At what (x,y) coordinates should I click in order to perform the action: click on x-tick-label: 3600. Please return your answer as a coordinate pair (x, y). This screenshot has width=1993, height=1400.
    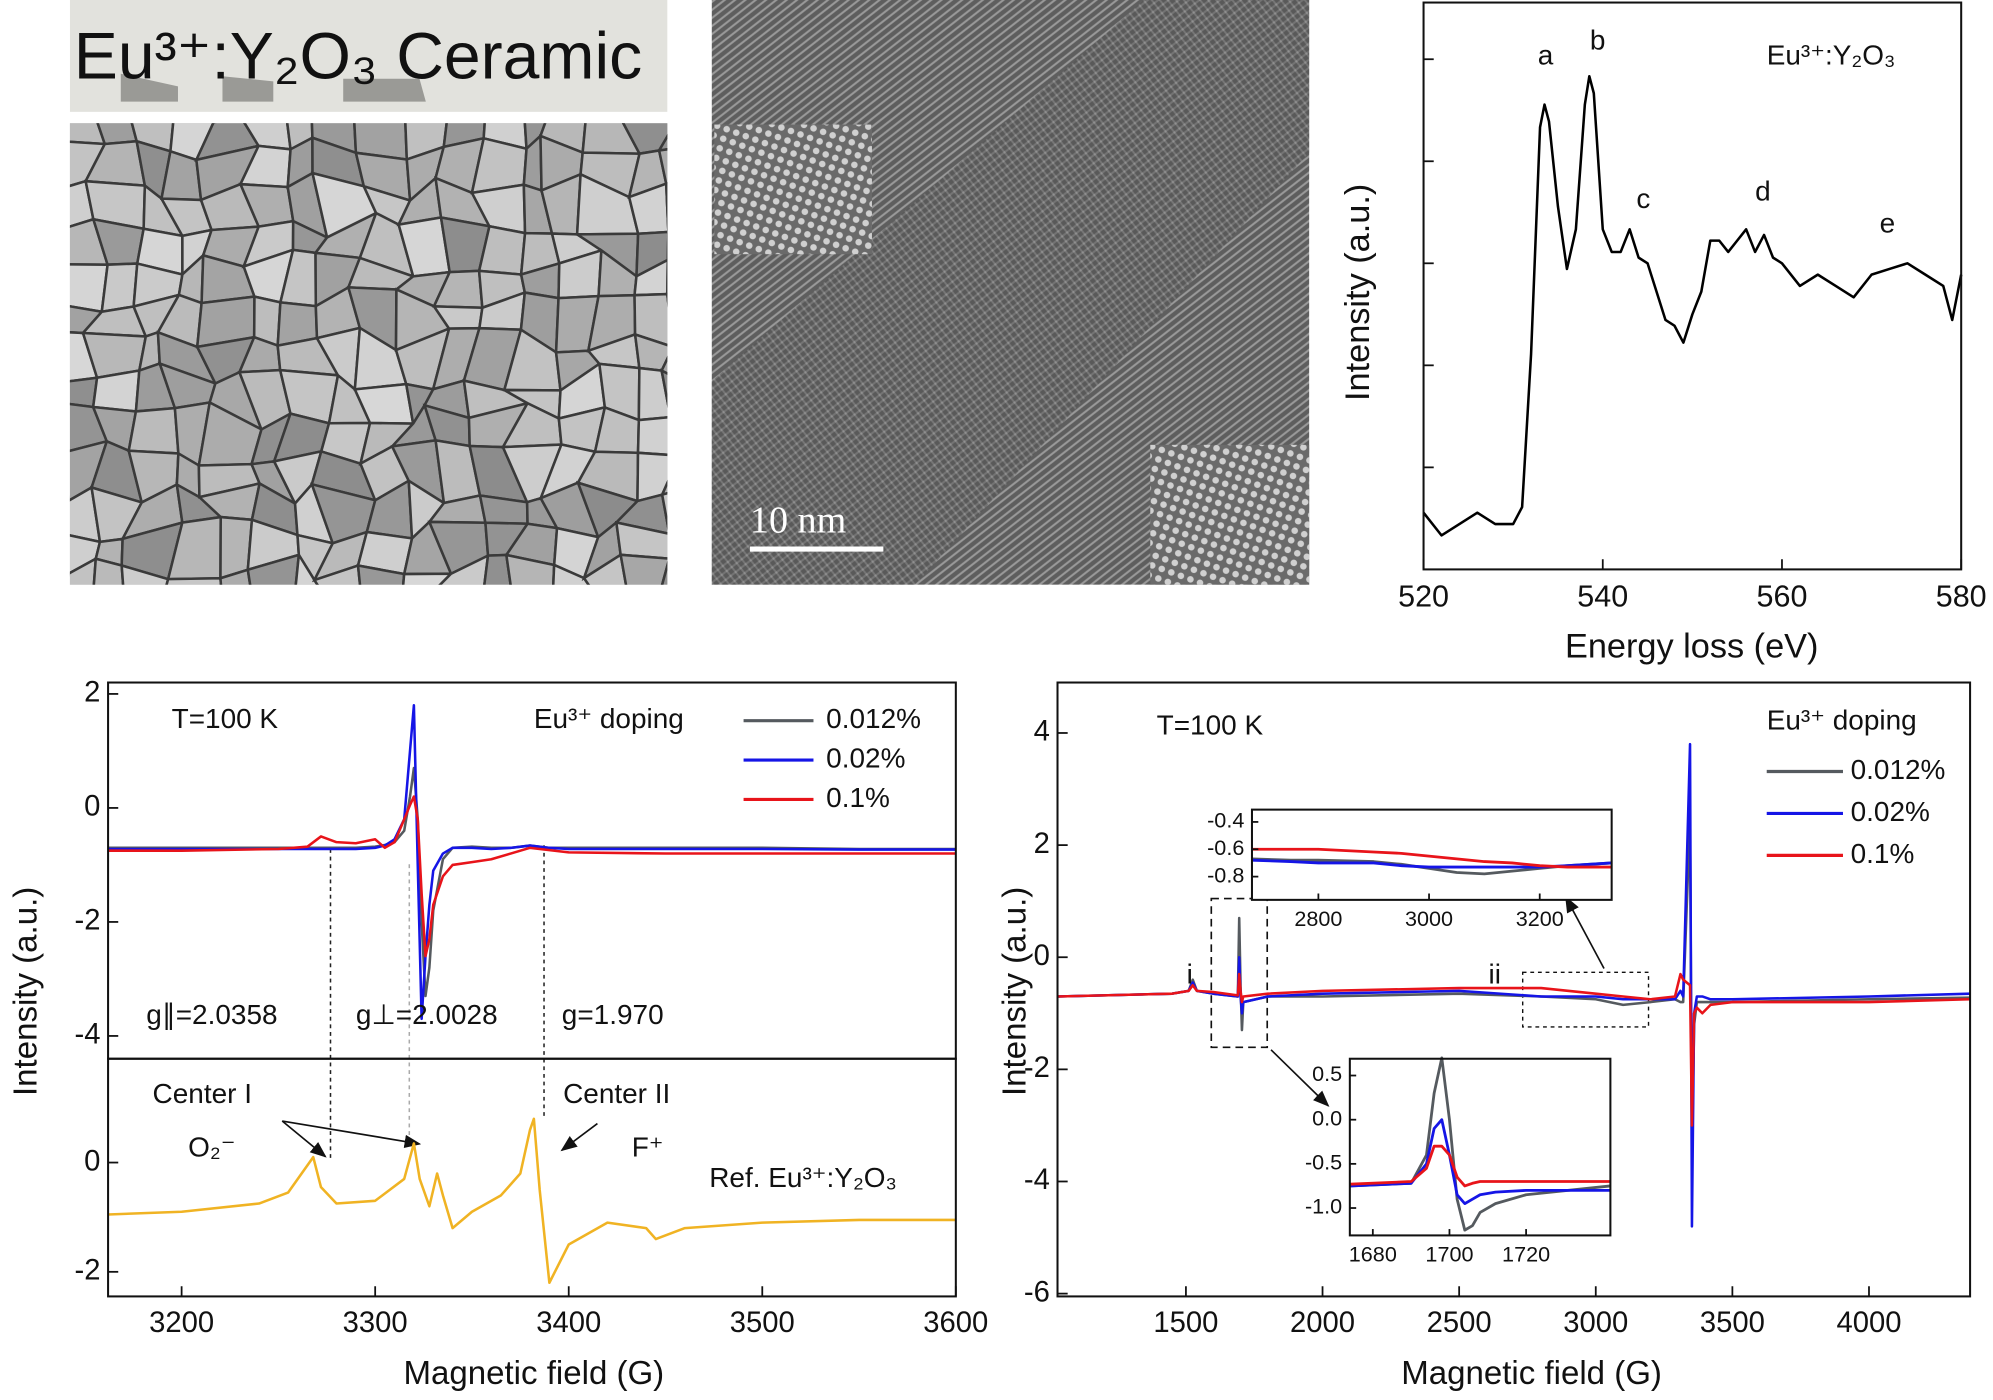
    Looking at the image, I should click on (955, 1323).